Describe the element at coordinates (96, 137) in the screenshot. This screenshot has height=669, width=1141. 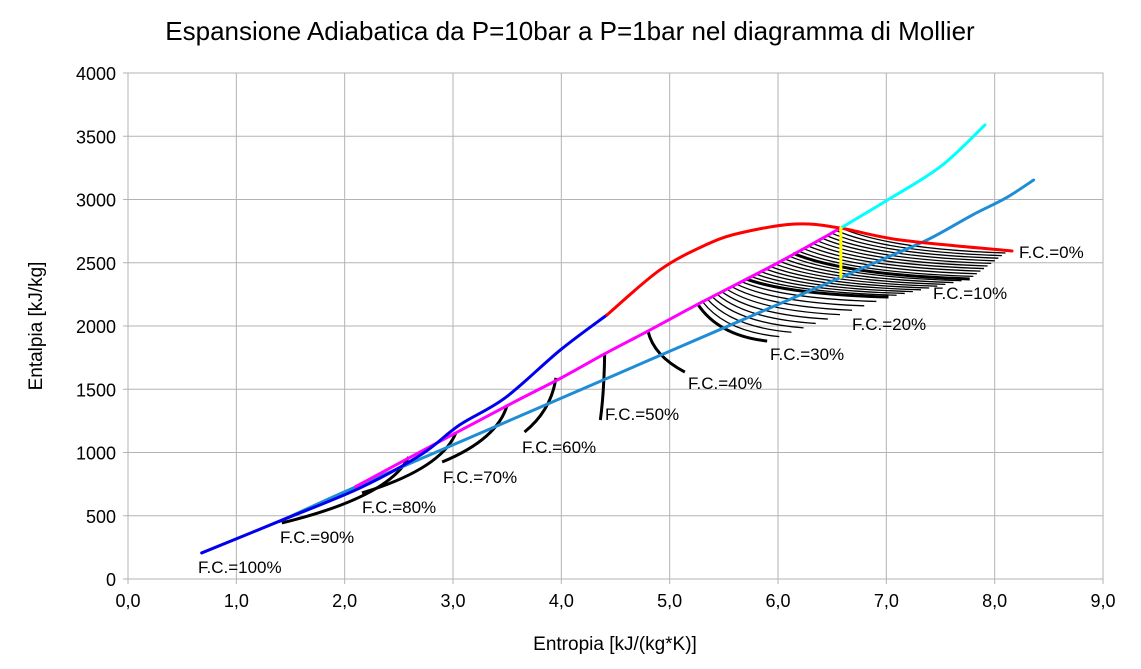
I see `y-tick-label: 3500` at that location.